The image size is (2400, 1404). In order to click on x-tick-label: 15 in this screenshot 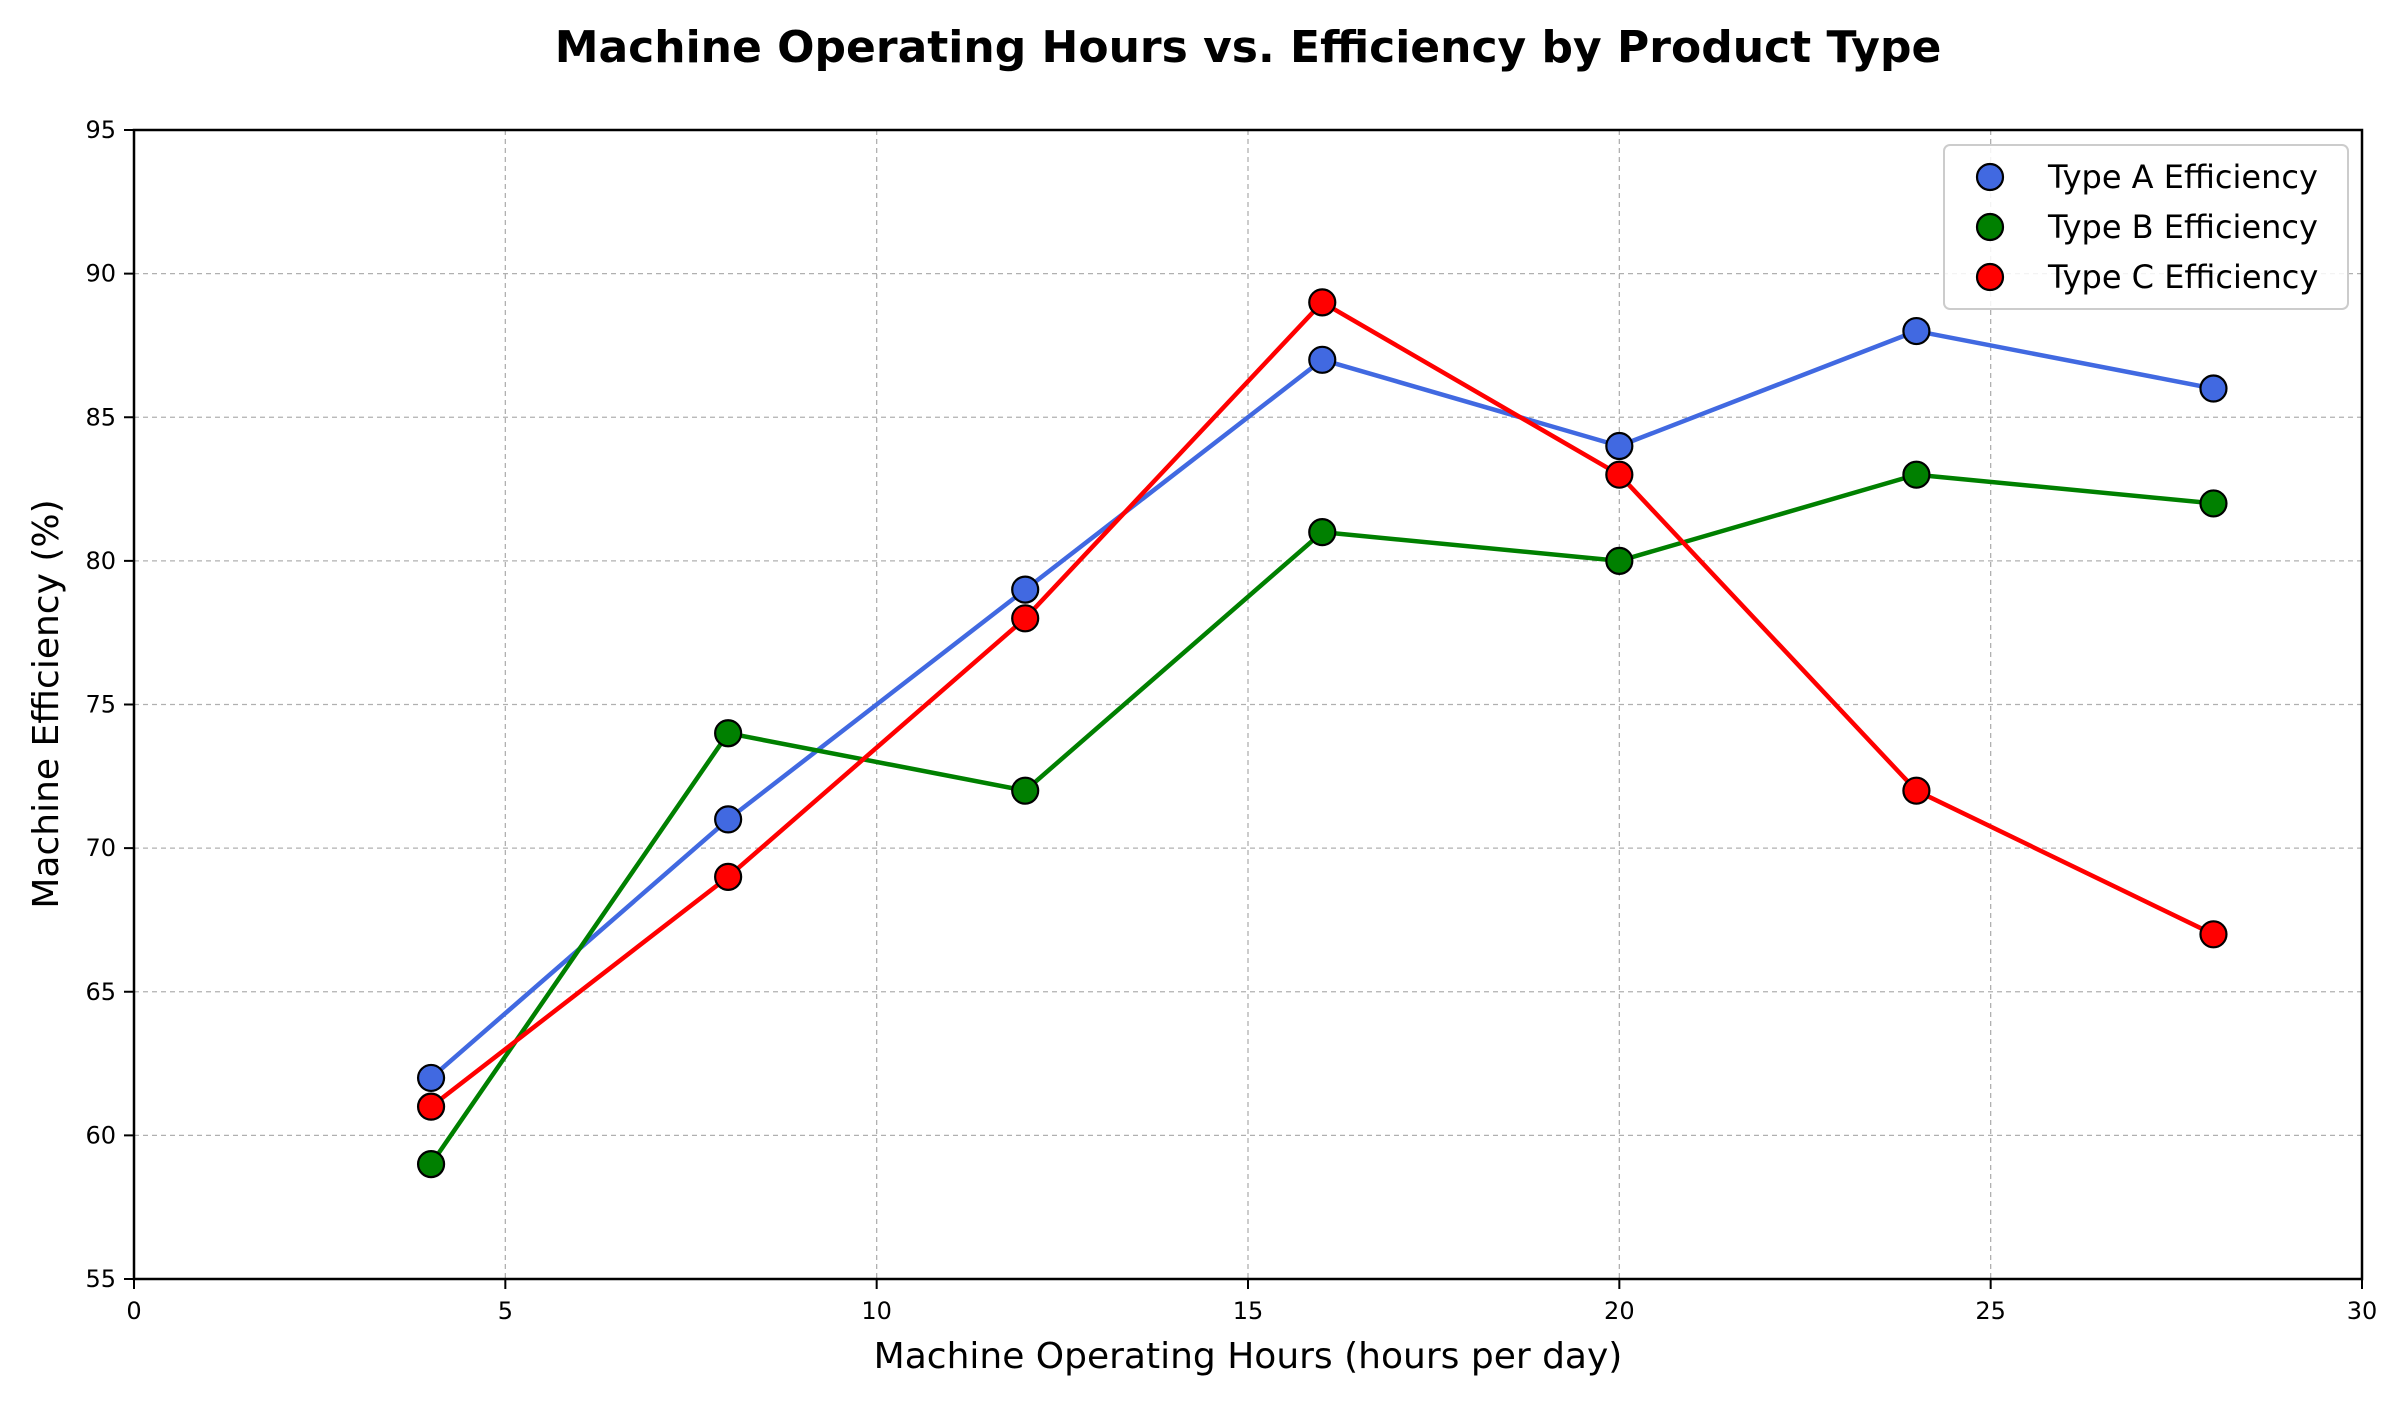, I will do `click(1248, 1311)`.